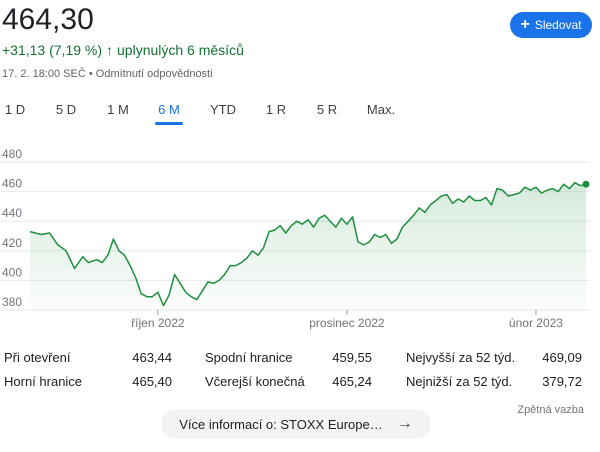 The height and width of the screenshot is (452, 600). Describe the element at coordinates (12, 154) in the screenshot. I see `y-tick-label: 480` at that location.